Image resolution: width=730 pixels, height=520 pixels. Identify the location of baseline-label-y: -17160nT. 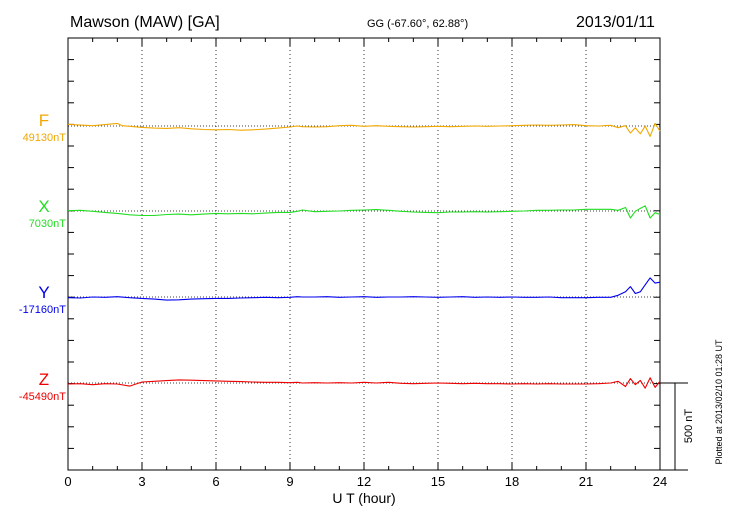
(42, 310).